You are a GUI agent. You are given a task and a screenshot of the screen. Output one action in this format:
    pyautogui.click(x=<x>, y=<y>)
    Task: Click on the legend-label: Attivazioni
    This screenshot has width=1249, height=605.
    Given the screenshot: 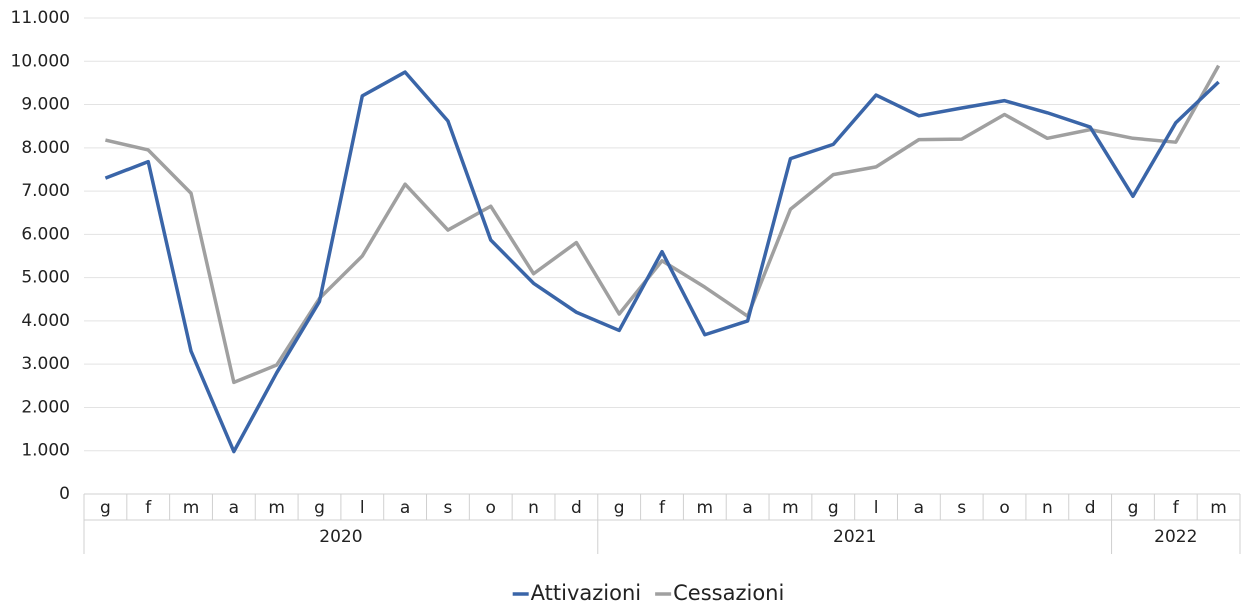 What is the action you would take?
    pyautogui.click(x=586, y=593)
    